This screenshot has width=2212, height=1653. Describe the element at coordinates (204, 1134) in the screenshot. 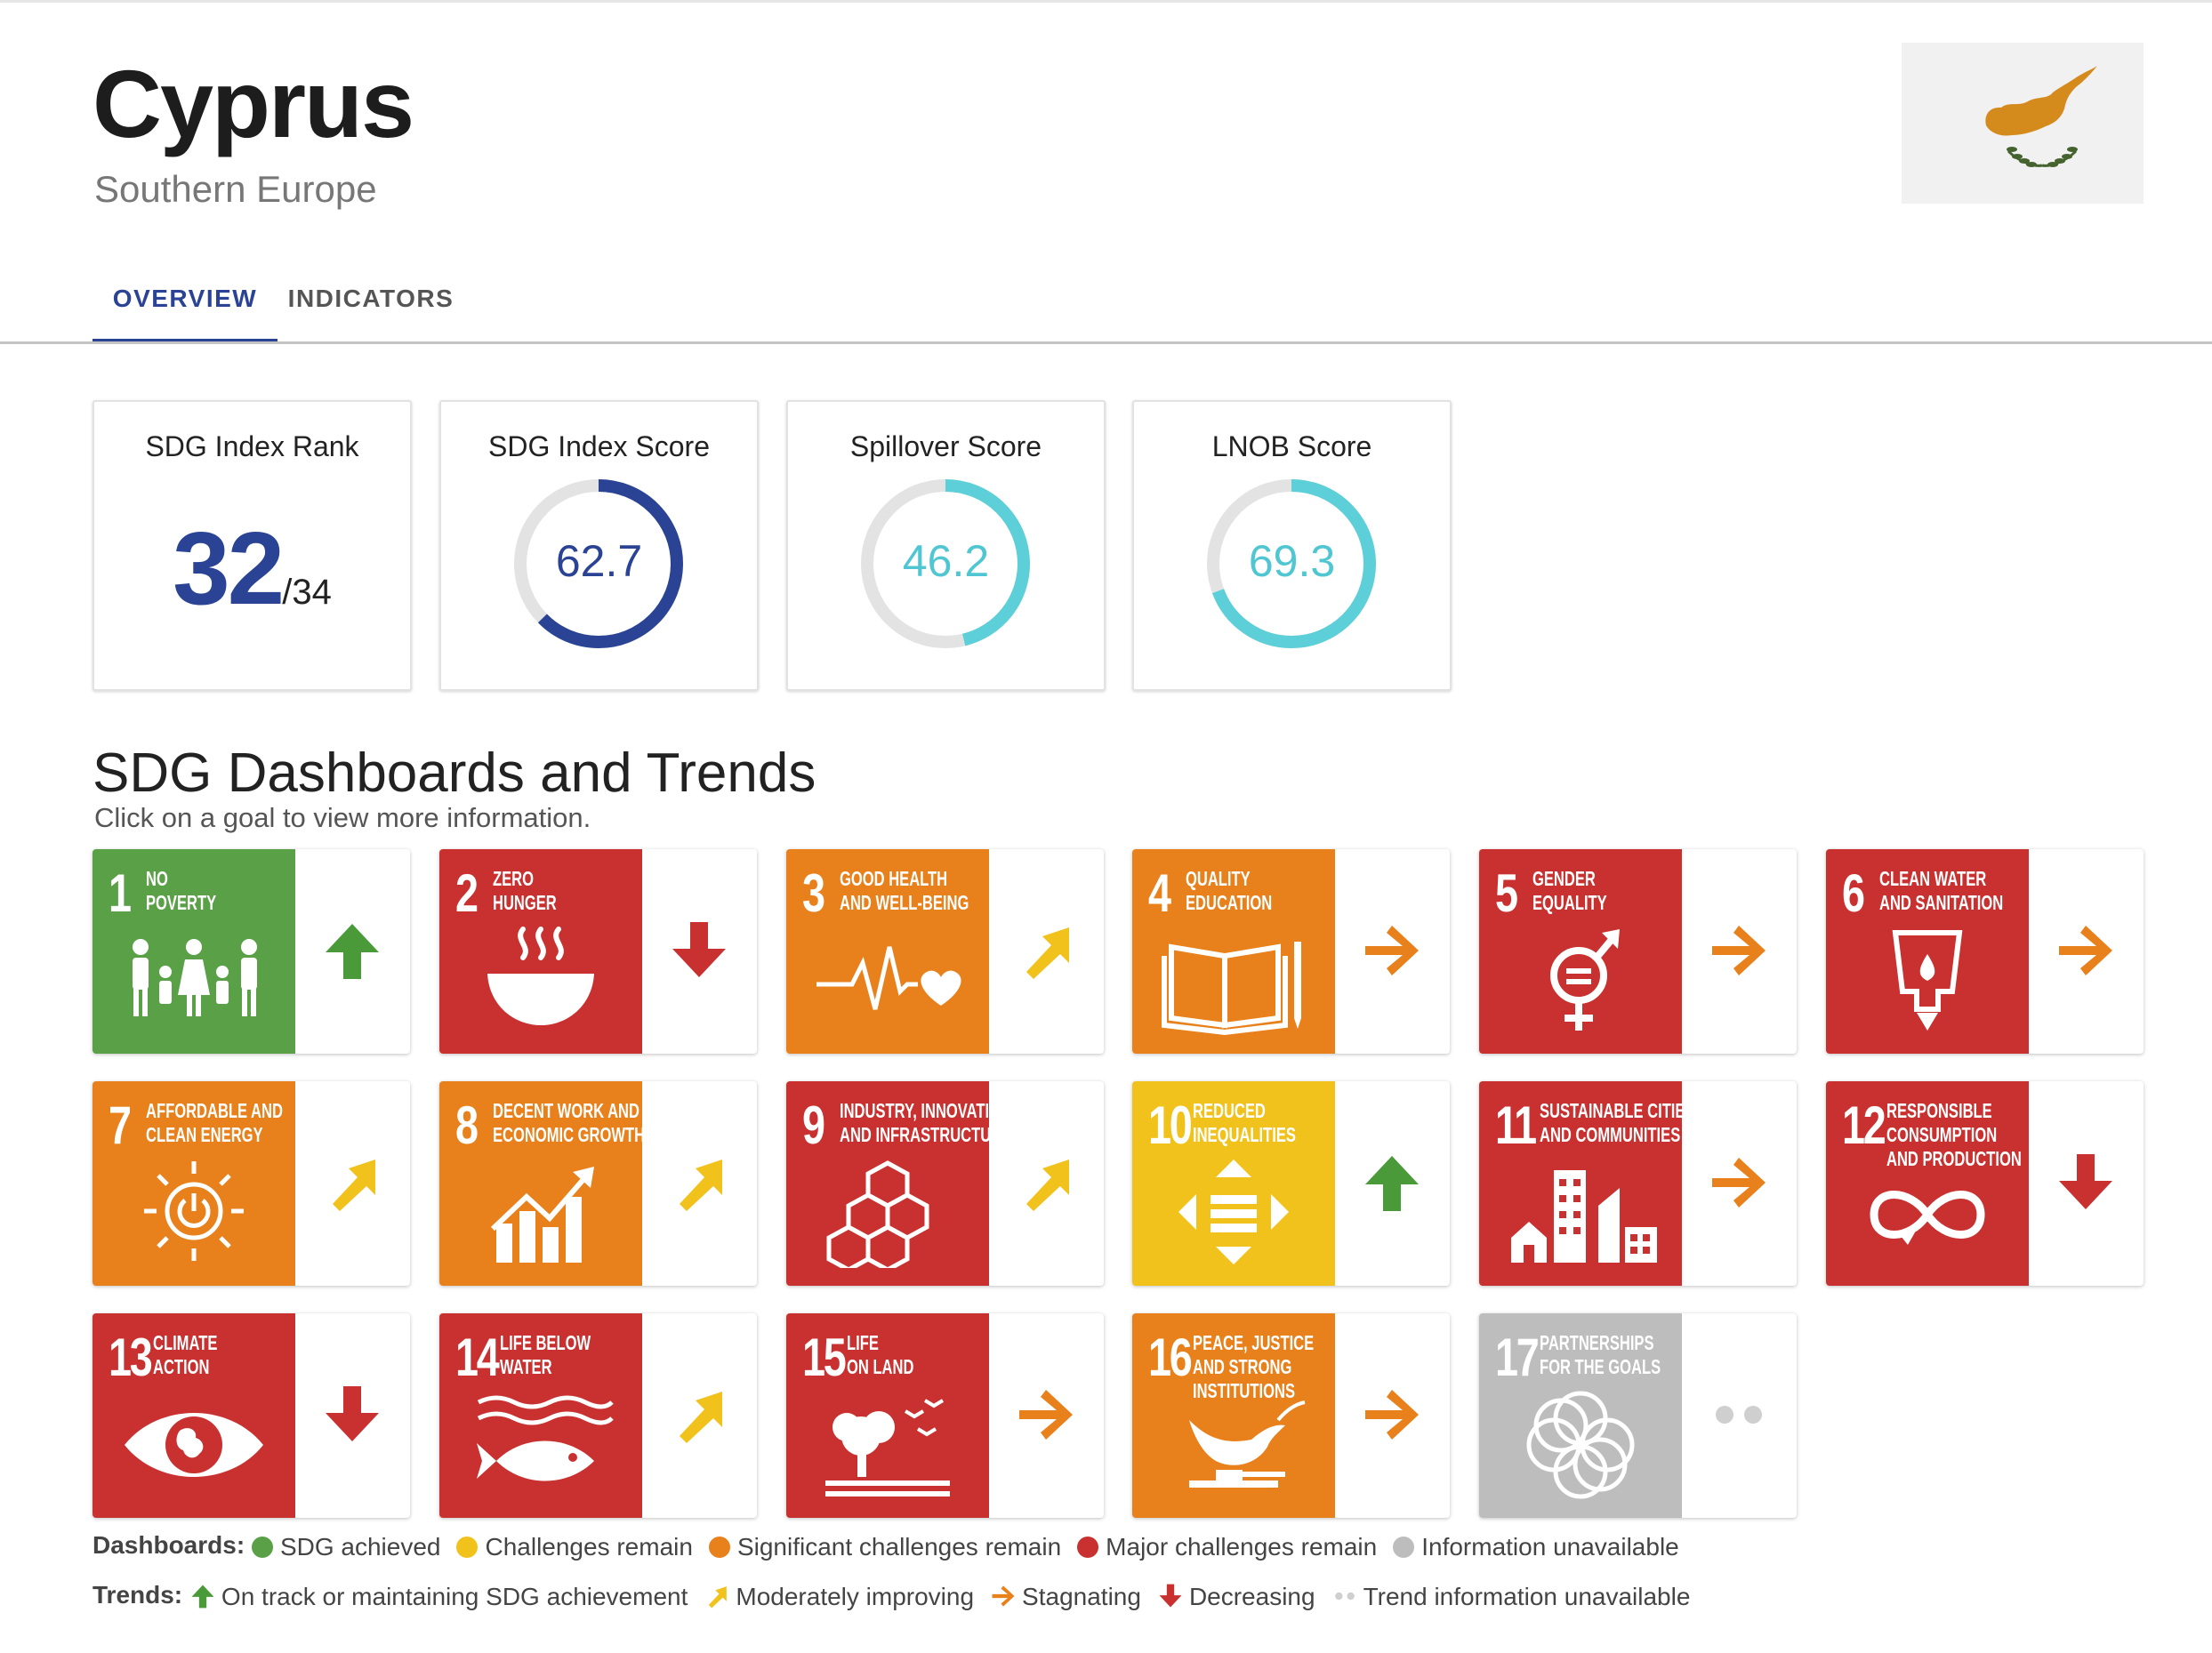

I see `goal-name-line: Clean Energy` at that location.